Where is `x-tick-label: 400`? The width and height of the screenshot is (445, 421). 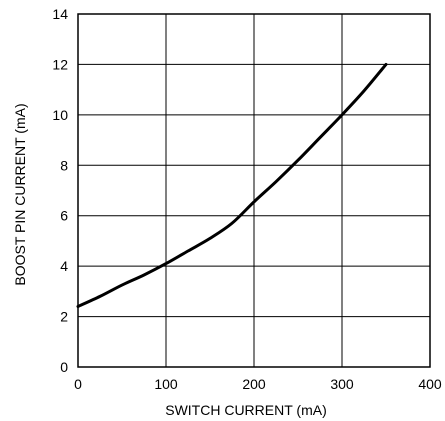 x-tick-label: 400 is located at coordinates (430, 384).